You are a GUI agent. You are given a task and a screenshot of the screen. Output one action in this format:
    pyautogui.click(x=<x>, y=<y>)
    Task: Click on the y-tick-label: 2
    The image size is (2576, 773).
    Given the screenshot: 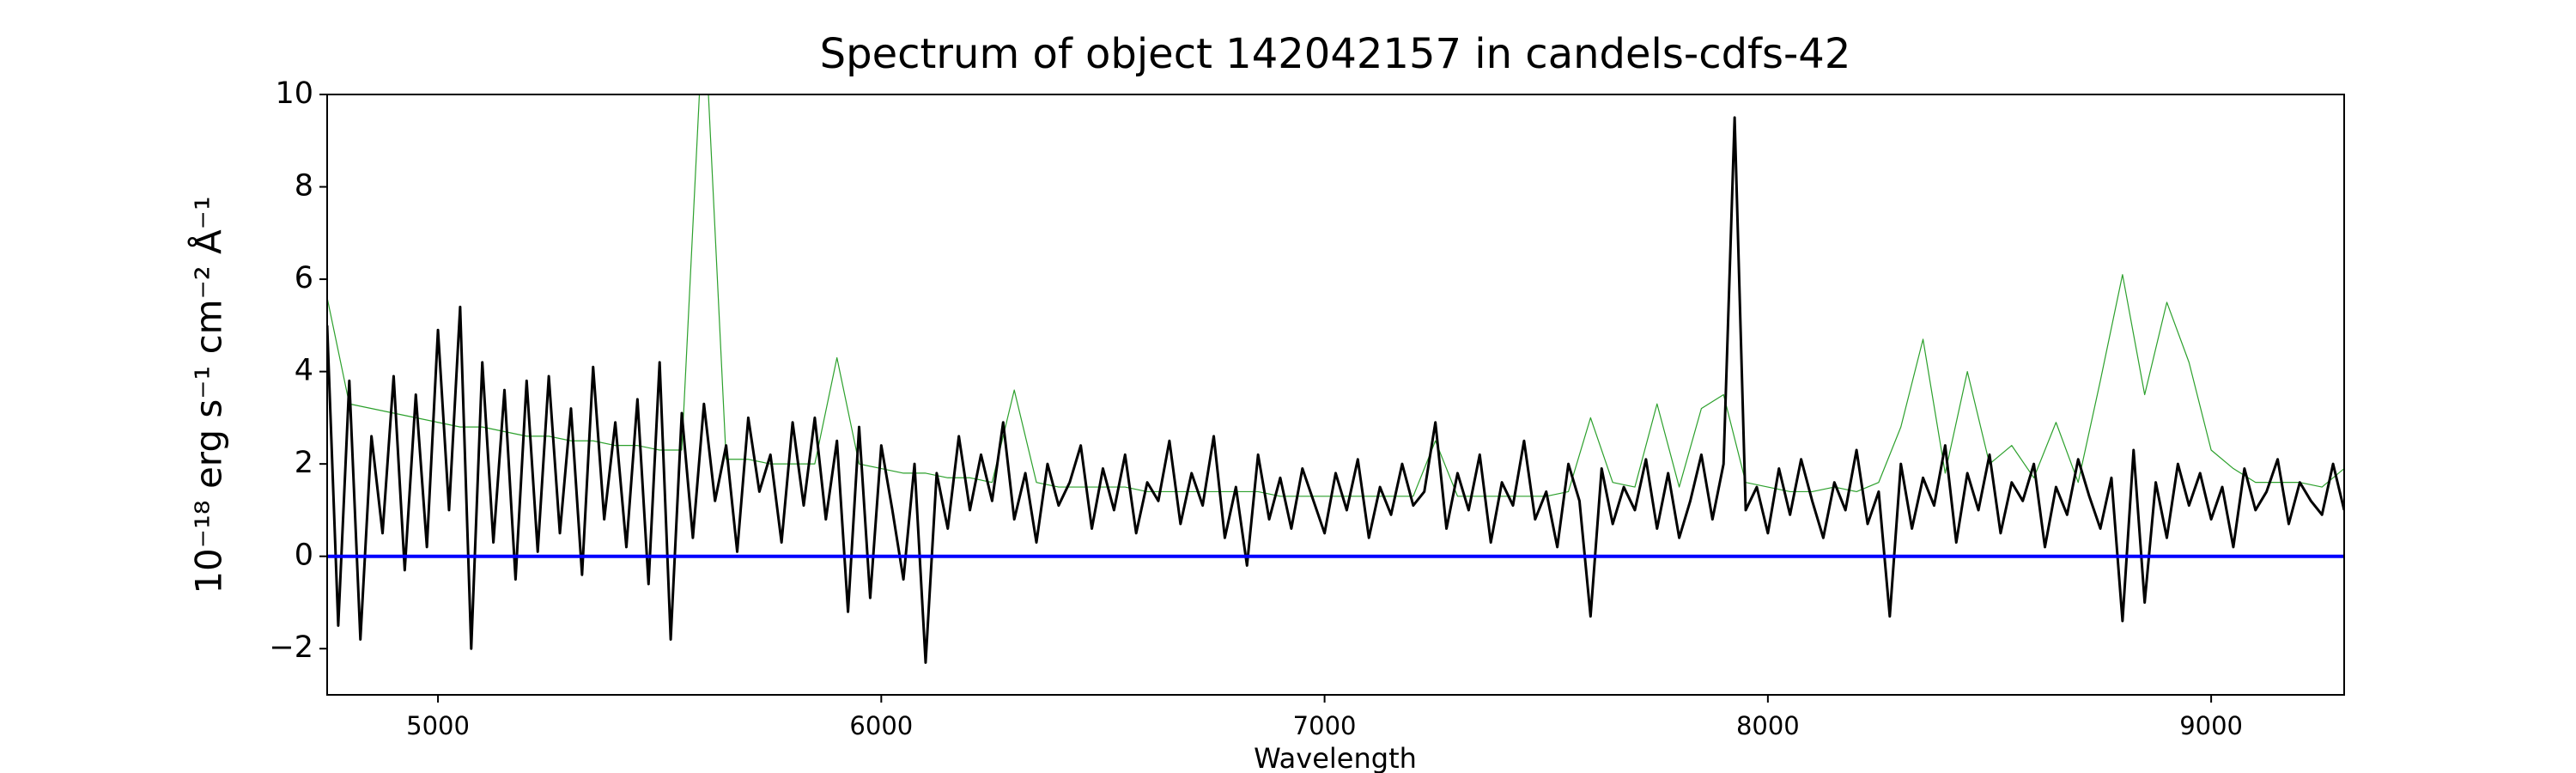 What is the action you would take?
    pyautogui.click(x=304, y=463)
    